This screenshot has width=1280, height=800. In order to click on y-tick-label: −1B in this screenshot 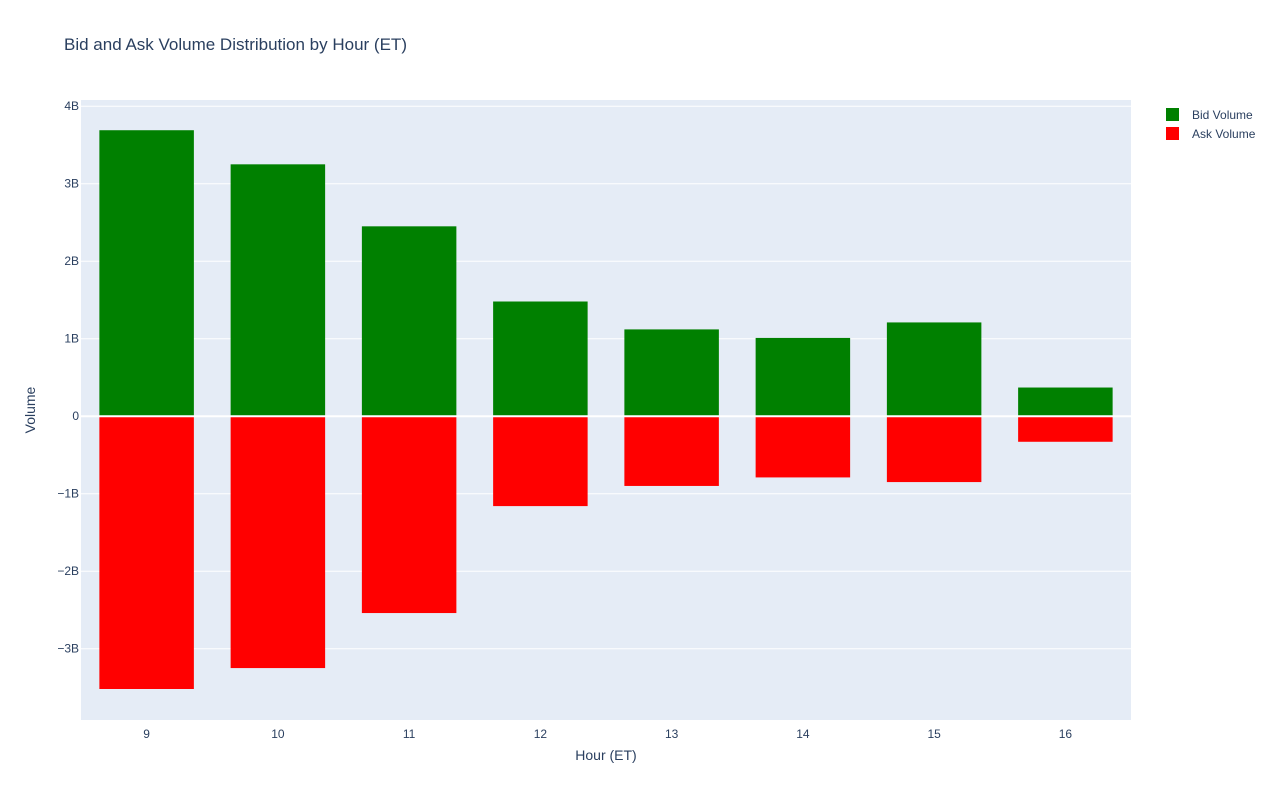, I will do `click(68, 494)`.